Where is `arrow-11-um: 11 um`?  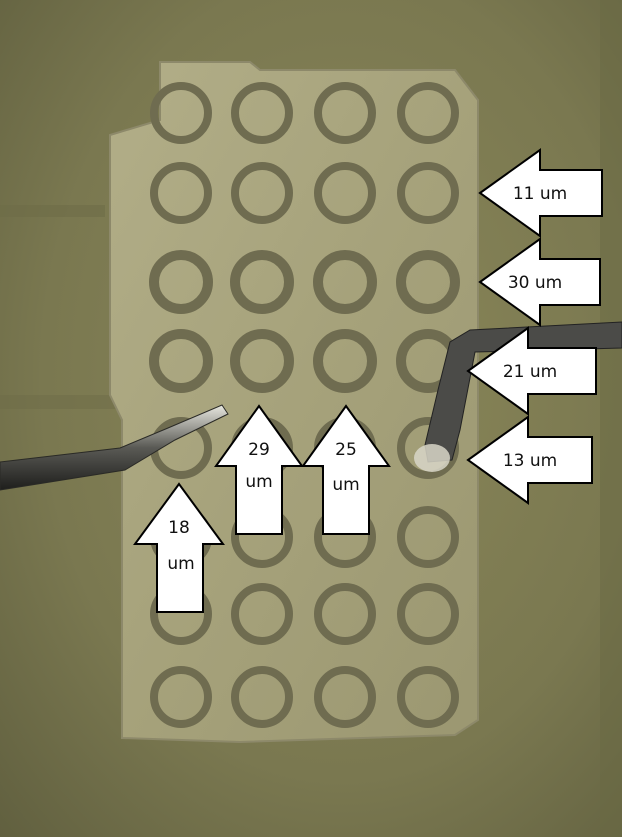
arrow-11-um: 11 um is located at coordinates (540, 193).